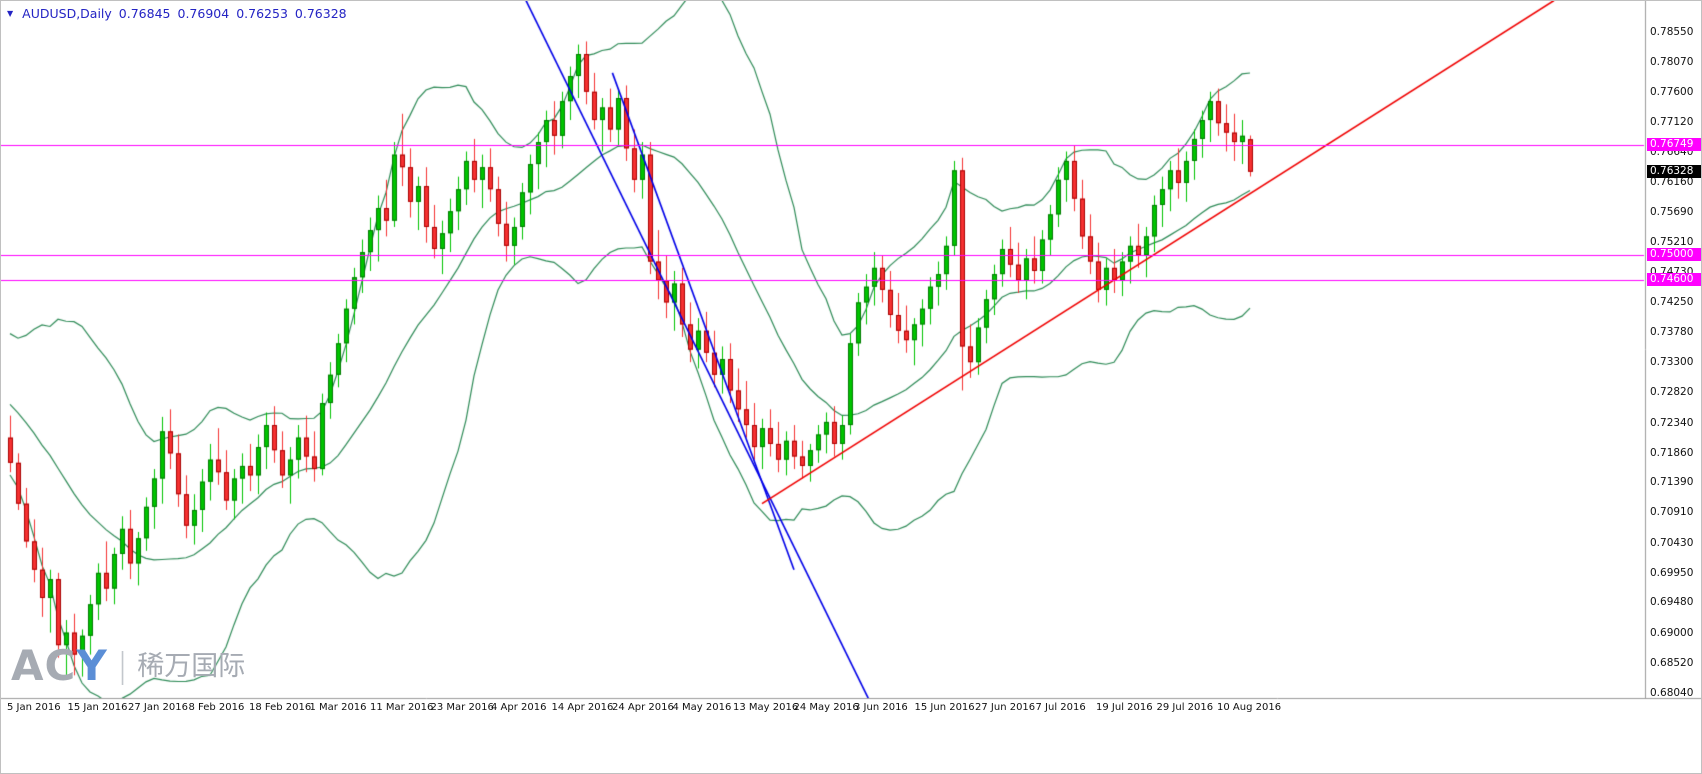 The height and width of the screenshot is (774, 1702). Describe the element at coordinates (881, 707) in the screenshot. I see `date-axis-label: 3 Jun 2016` at that location.